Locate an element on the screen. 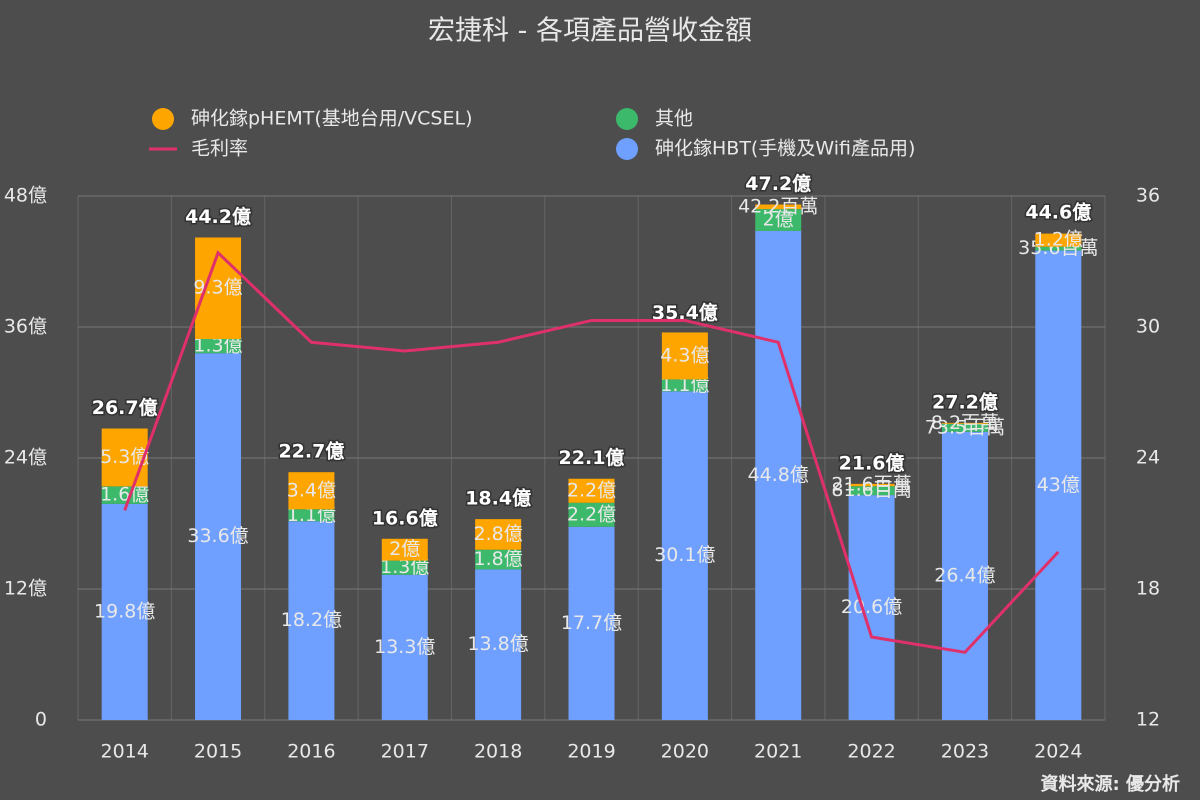 This screenshot has width=1200, height=800. x-tick-label: 2020 is located at coordinates (685, 752).